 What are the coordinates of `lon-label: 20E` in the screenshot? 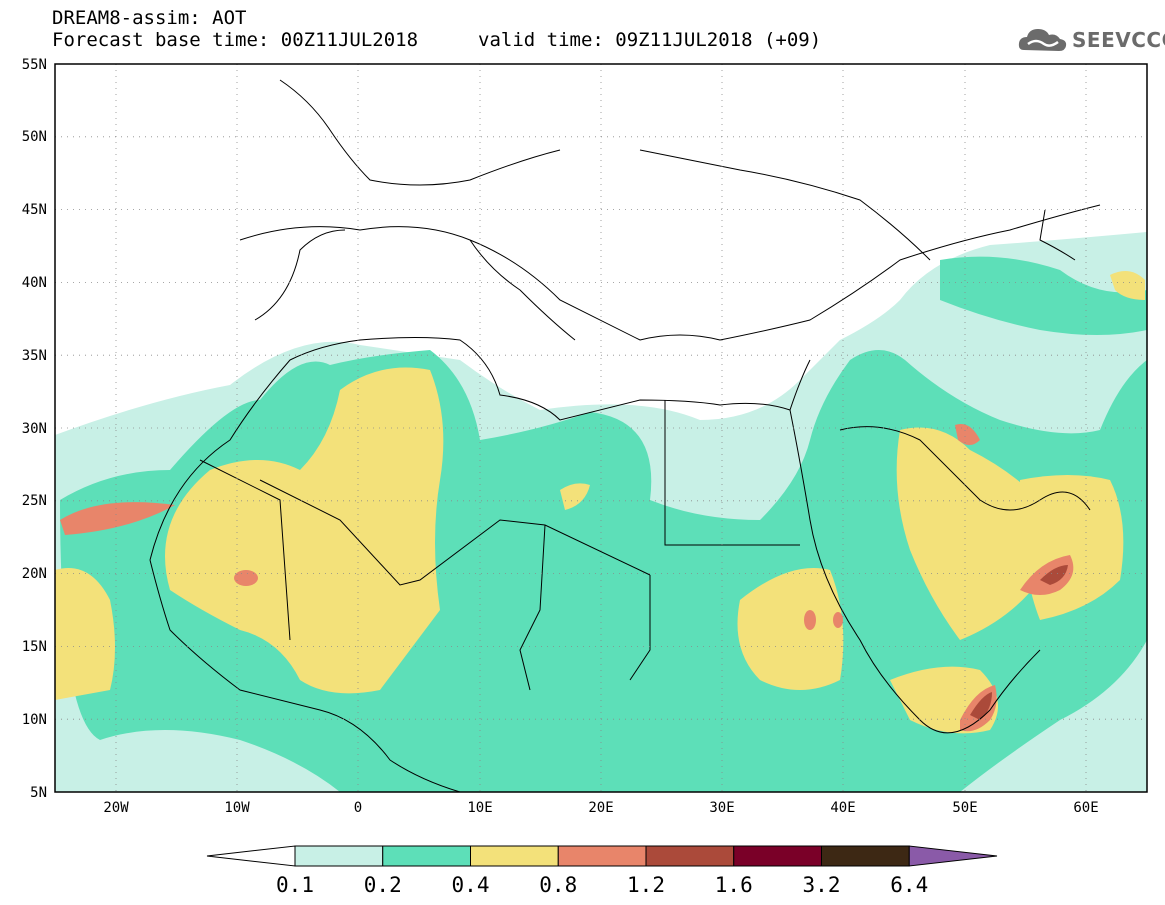 It's located at (600, 808).